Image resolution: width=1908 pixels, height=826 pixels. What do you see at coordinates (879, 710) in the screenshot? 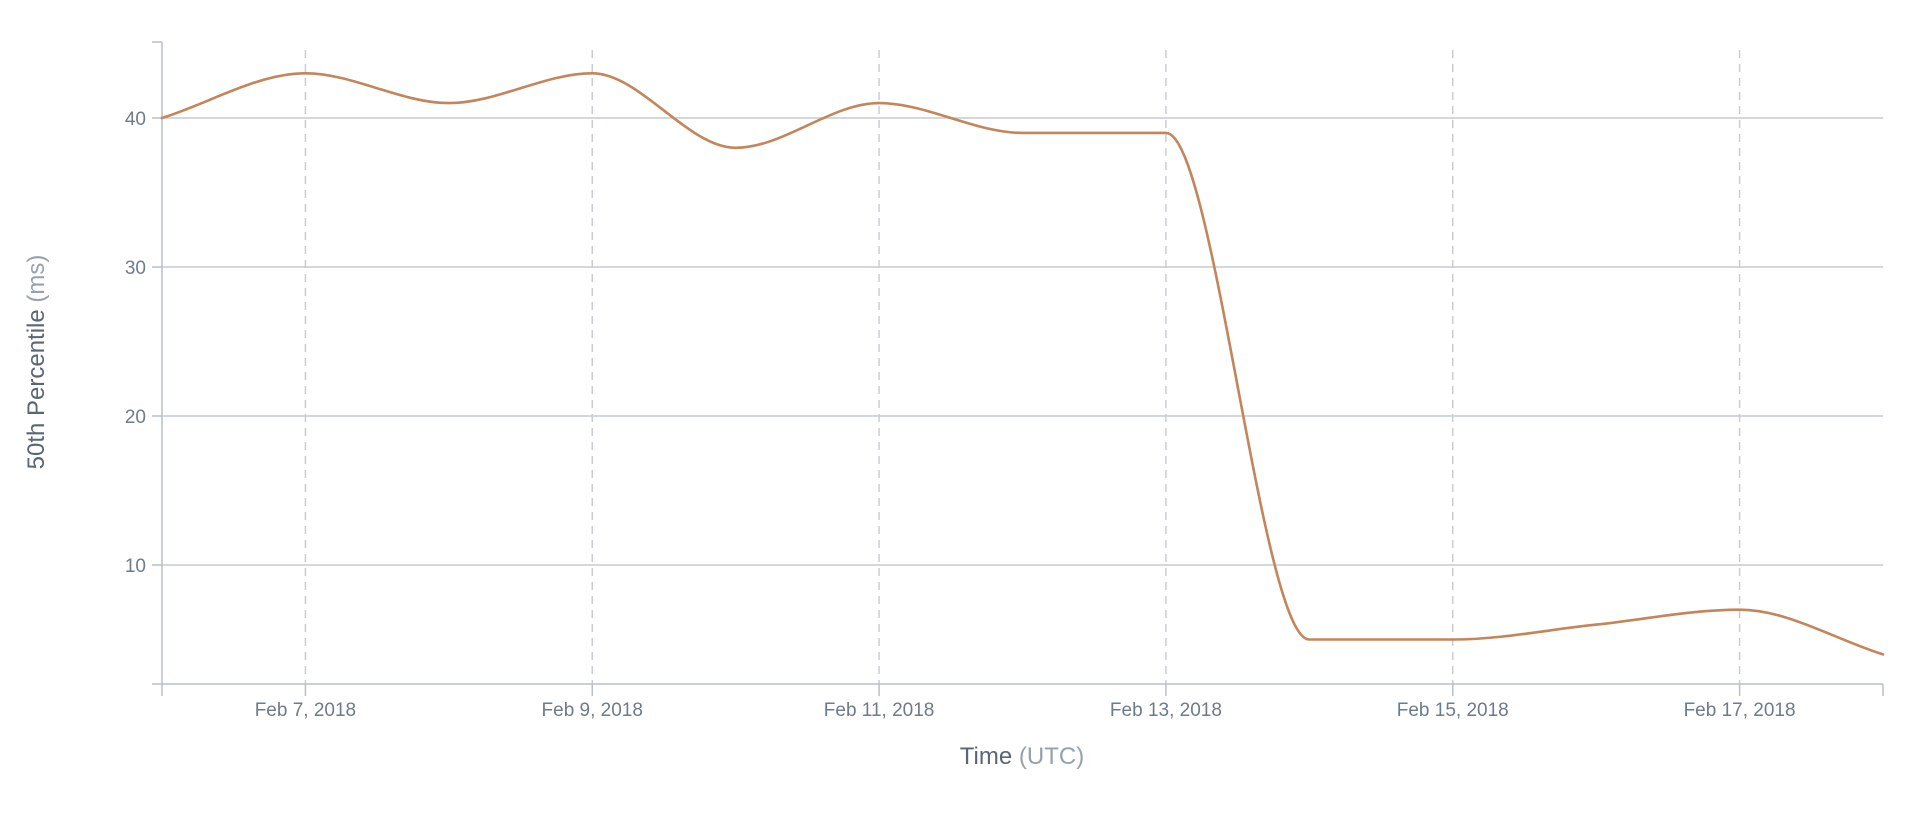
I see `x-tick-label: Feb 11, 2018` at bounding box center [879, 710].